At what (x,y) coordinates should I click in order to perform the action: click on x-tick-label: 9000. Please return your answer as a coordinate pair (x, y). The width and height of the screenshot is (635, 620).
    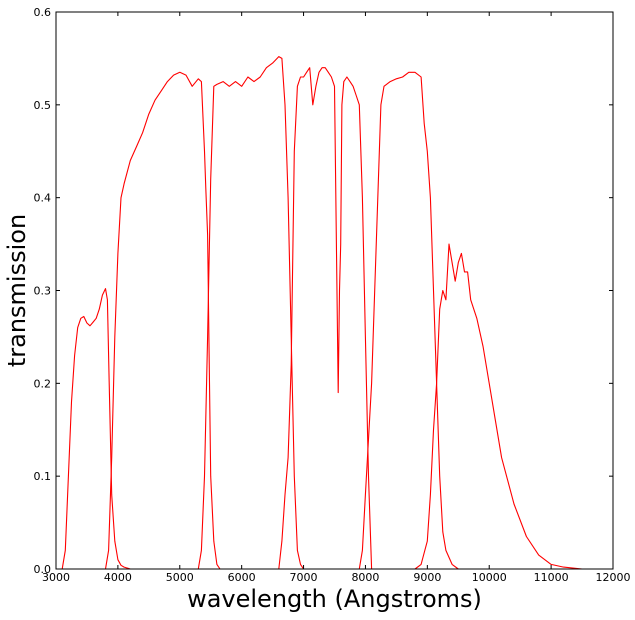
    Looking at the image, I should click on (427, 577).